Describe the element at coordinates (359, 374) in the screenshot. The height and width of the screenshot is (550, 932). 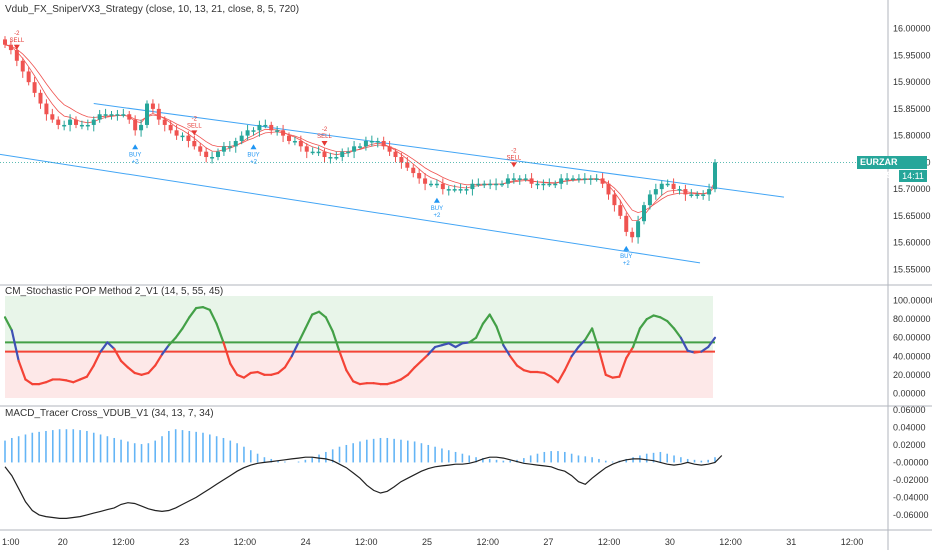
I see `stoch-oversold-zone` at that location.